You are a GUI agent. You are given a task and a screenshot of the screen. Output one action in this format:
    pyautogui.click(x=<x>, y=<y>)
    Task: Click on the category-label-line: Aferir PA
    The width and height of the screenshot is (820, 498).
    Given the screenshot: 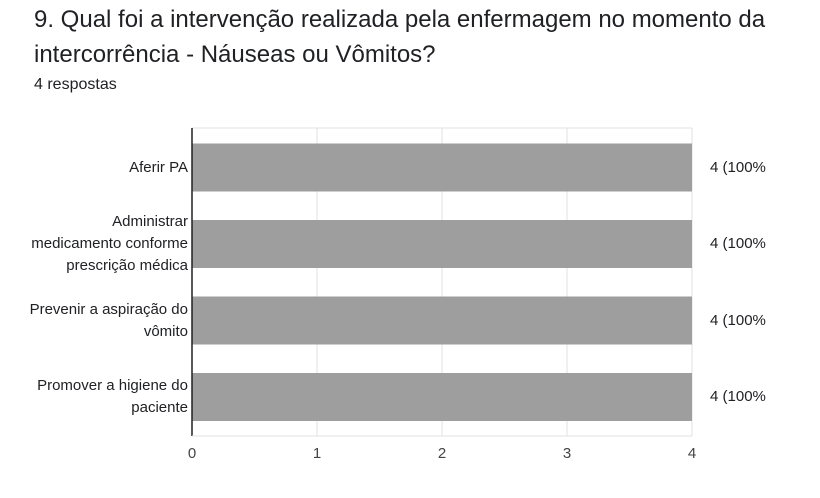 What is the action you would take?
    pyautogui.click(x=158, y=167)
    